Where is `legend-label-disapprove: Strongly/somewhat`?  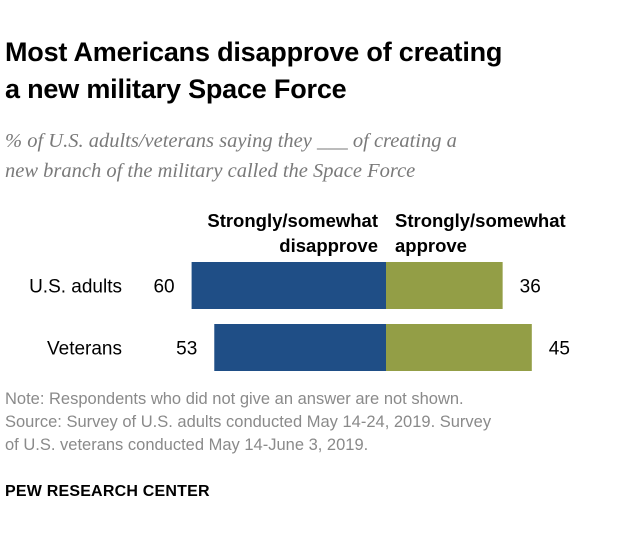 legend-label-disapprove: Strongly/somewhat is located at coordinates (292, 220).